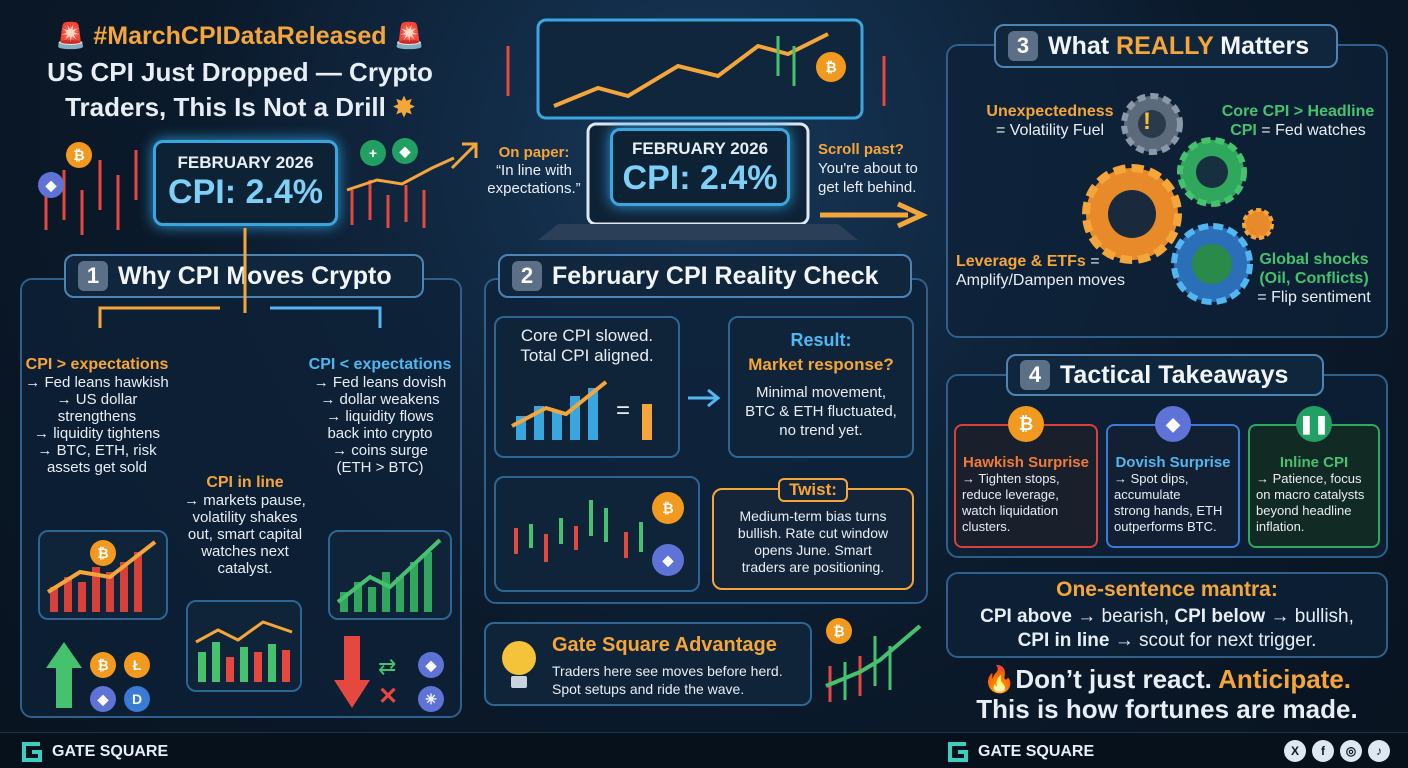 The height and width of the screenshot is (768, 1408). What do you see at coordinates (390, 575) in the screenshot?
I see `bullish-chart-card` at bounding box center [390, 575].